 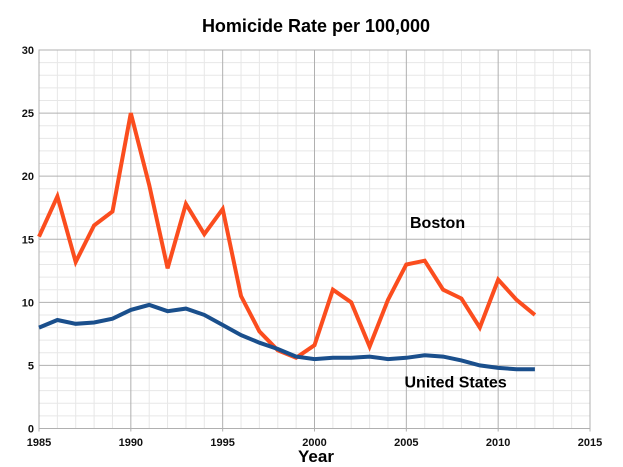 What do you see at coordinates (406, 443) in the screenshot?
I see `x-tick-label: 2005` at bounding box center [406, 443].